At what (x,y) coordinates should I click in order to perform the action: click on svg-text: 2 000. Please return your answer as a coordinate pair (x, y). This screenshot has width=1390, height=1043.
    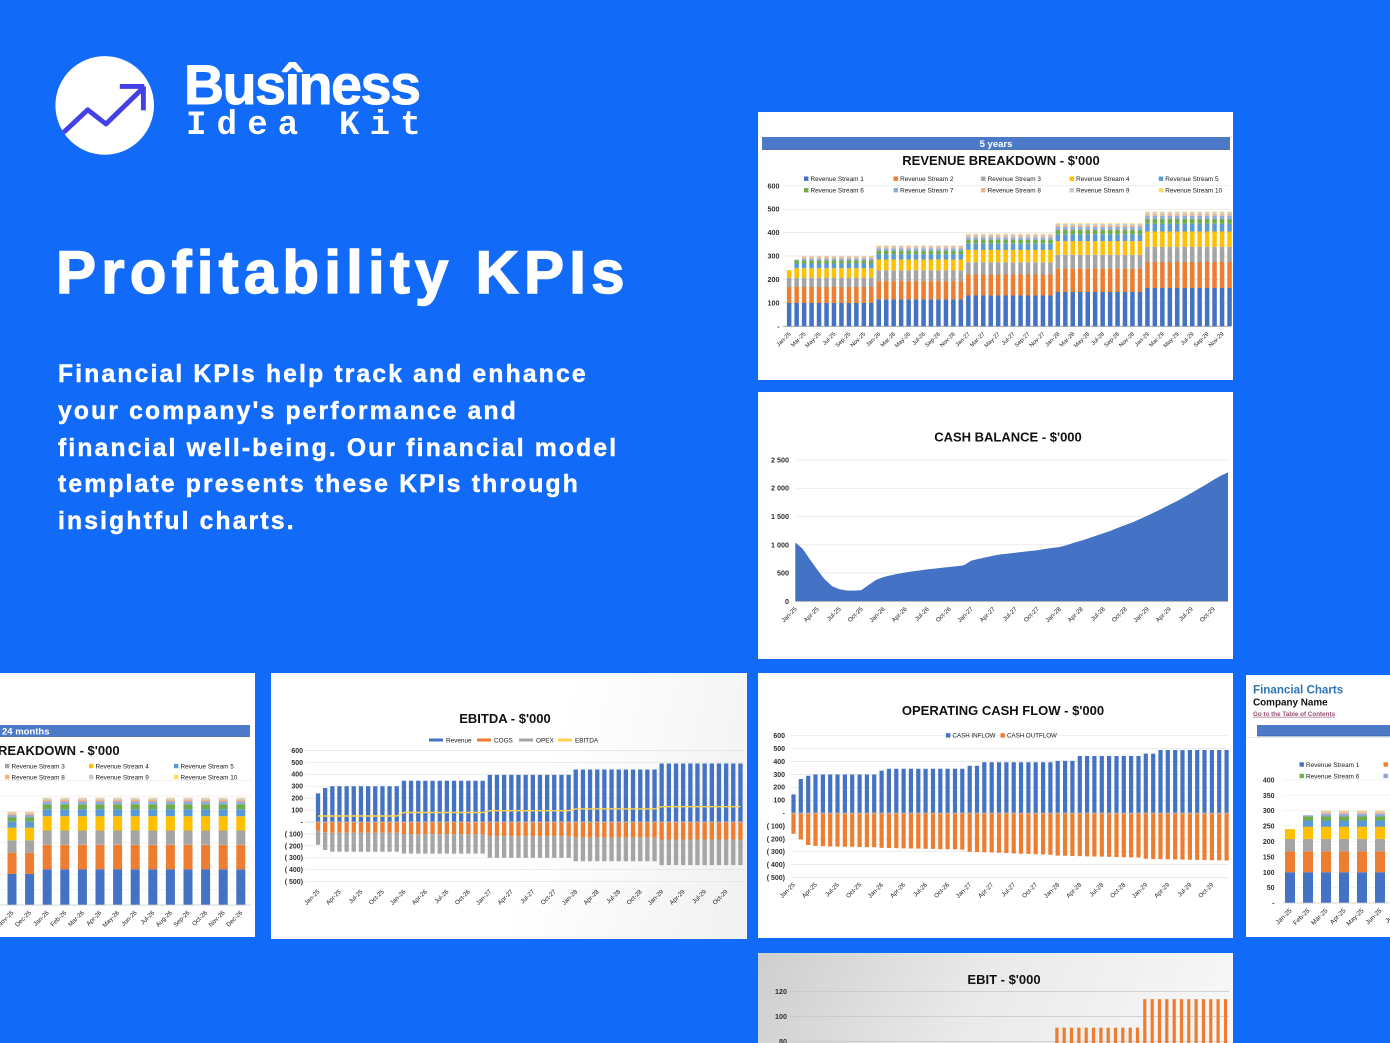
    Looking at the image, I should click on (780, 488).